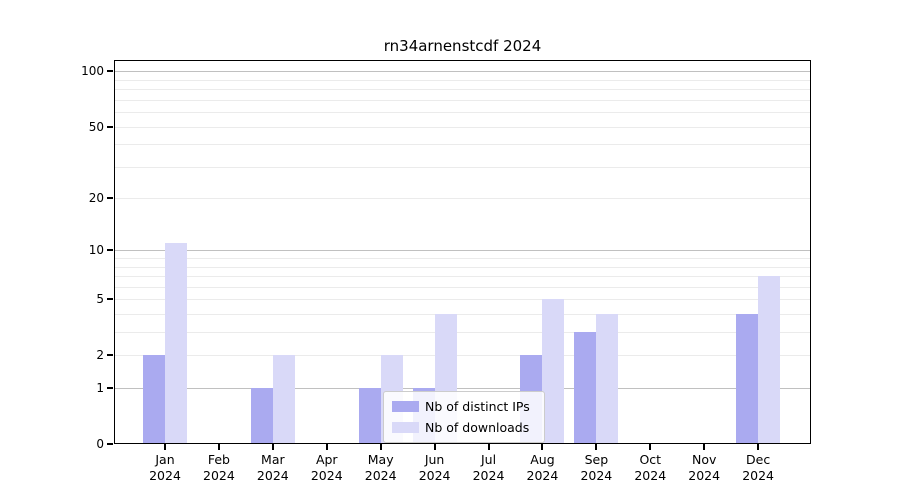 This screenshot has width=900, height=500. I want to click on month-label: Jun, so click(434, 459).